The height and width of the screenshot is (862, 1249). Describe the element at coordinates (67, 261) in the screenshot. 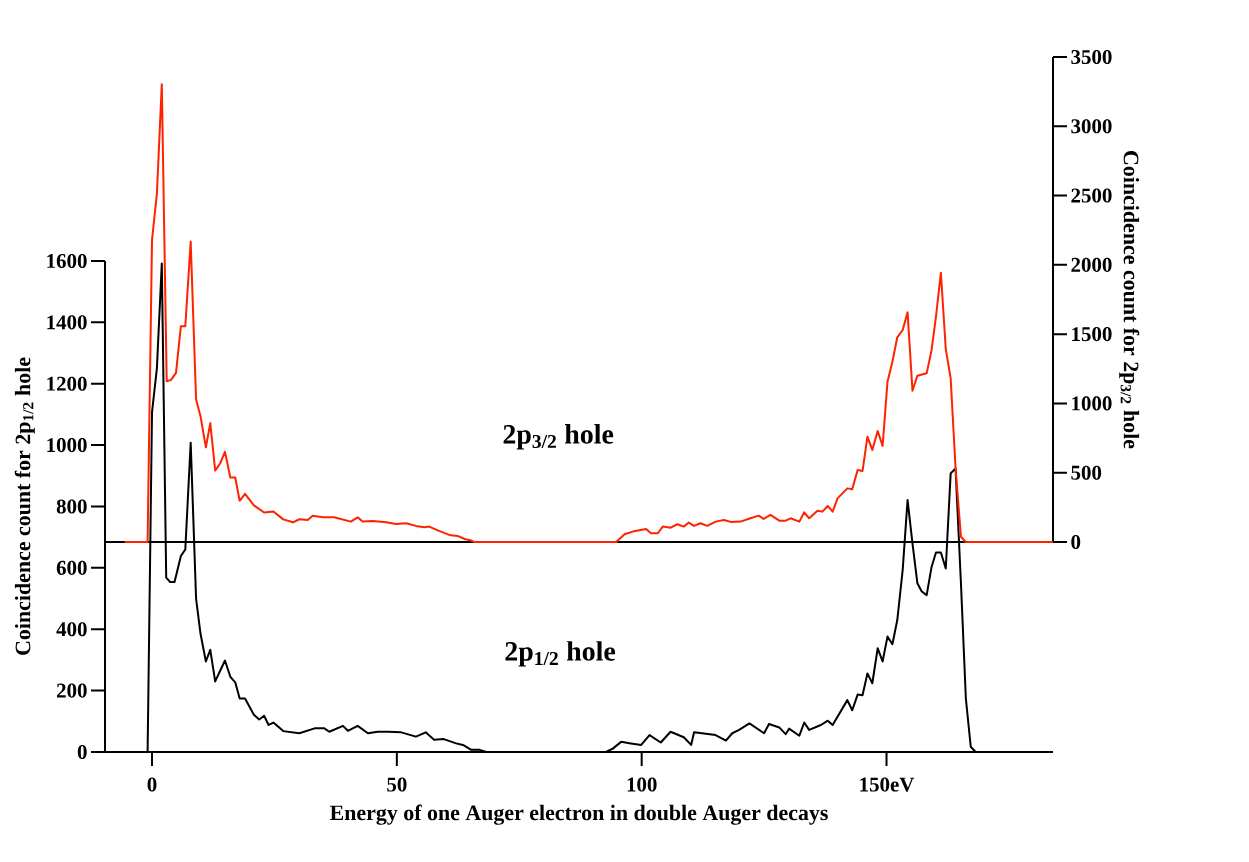

I see `y-tick-label: 1600` at that location.